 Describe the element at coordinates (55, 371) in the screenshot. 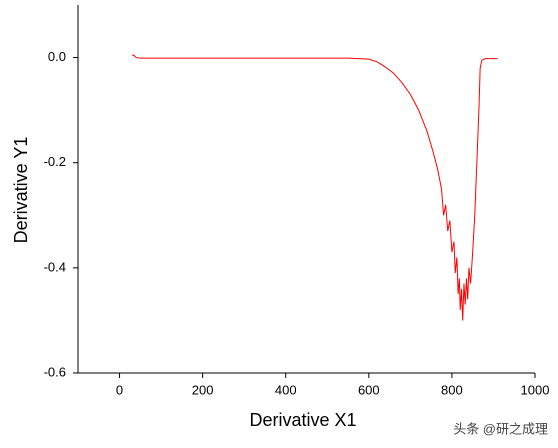

I see `y-tick-label: -0.6` at that location.